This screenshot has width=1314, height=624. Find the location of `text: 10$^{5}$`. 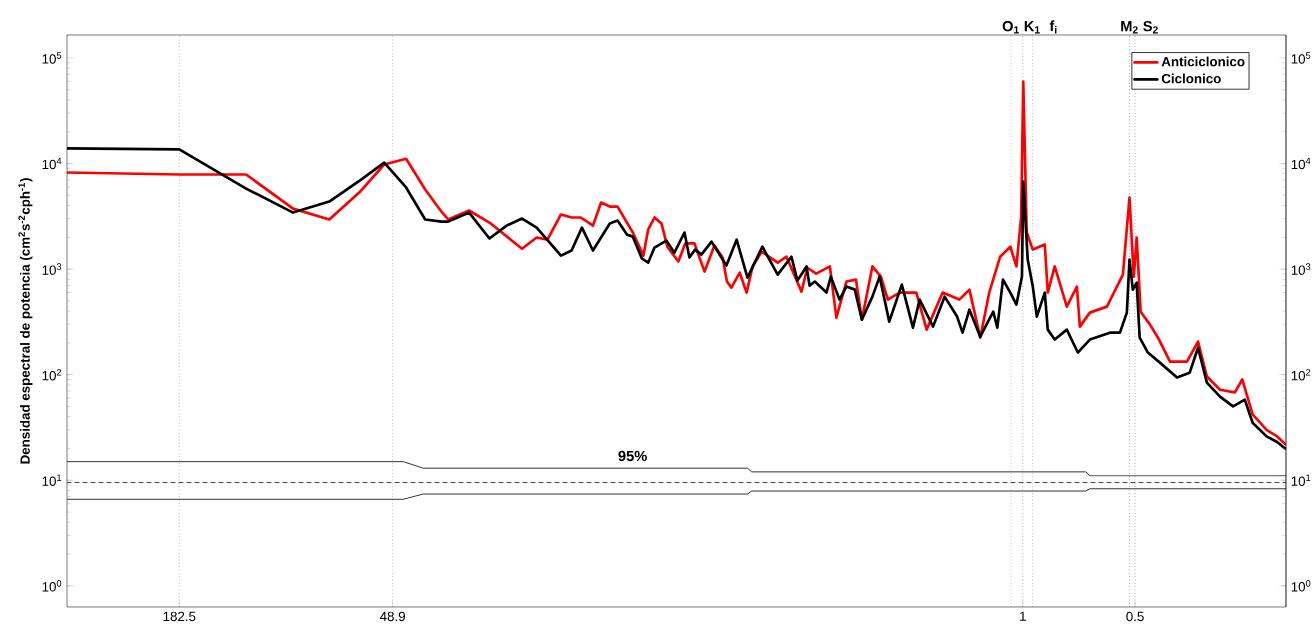

text: 10$^{5}$ is located at coordinates (1301, 58).